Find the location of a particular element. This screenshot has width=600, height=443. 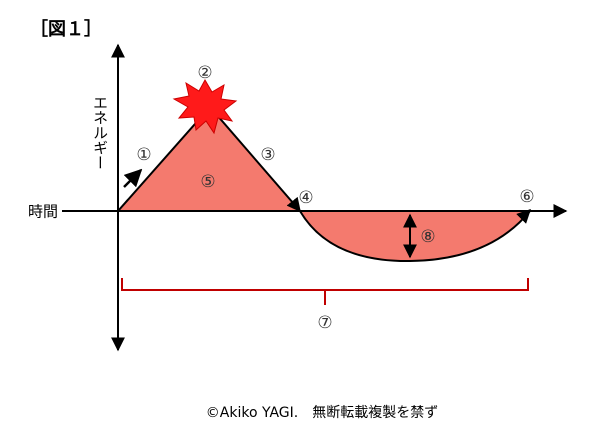

y-axis-label: エネルギー is located at coordinates (100, 132).